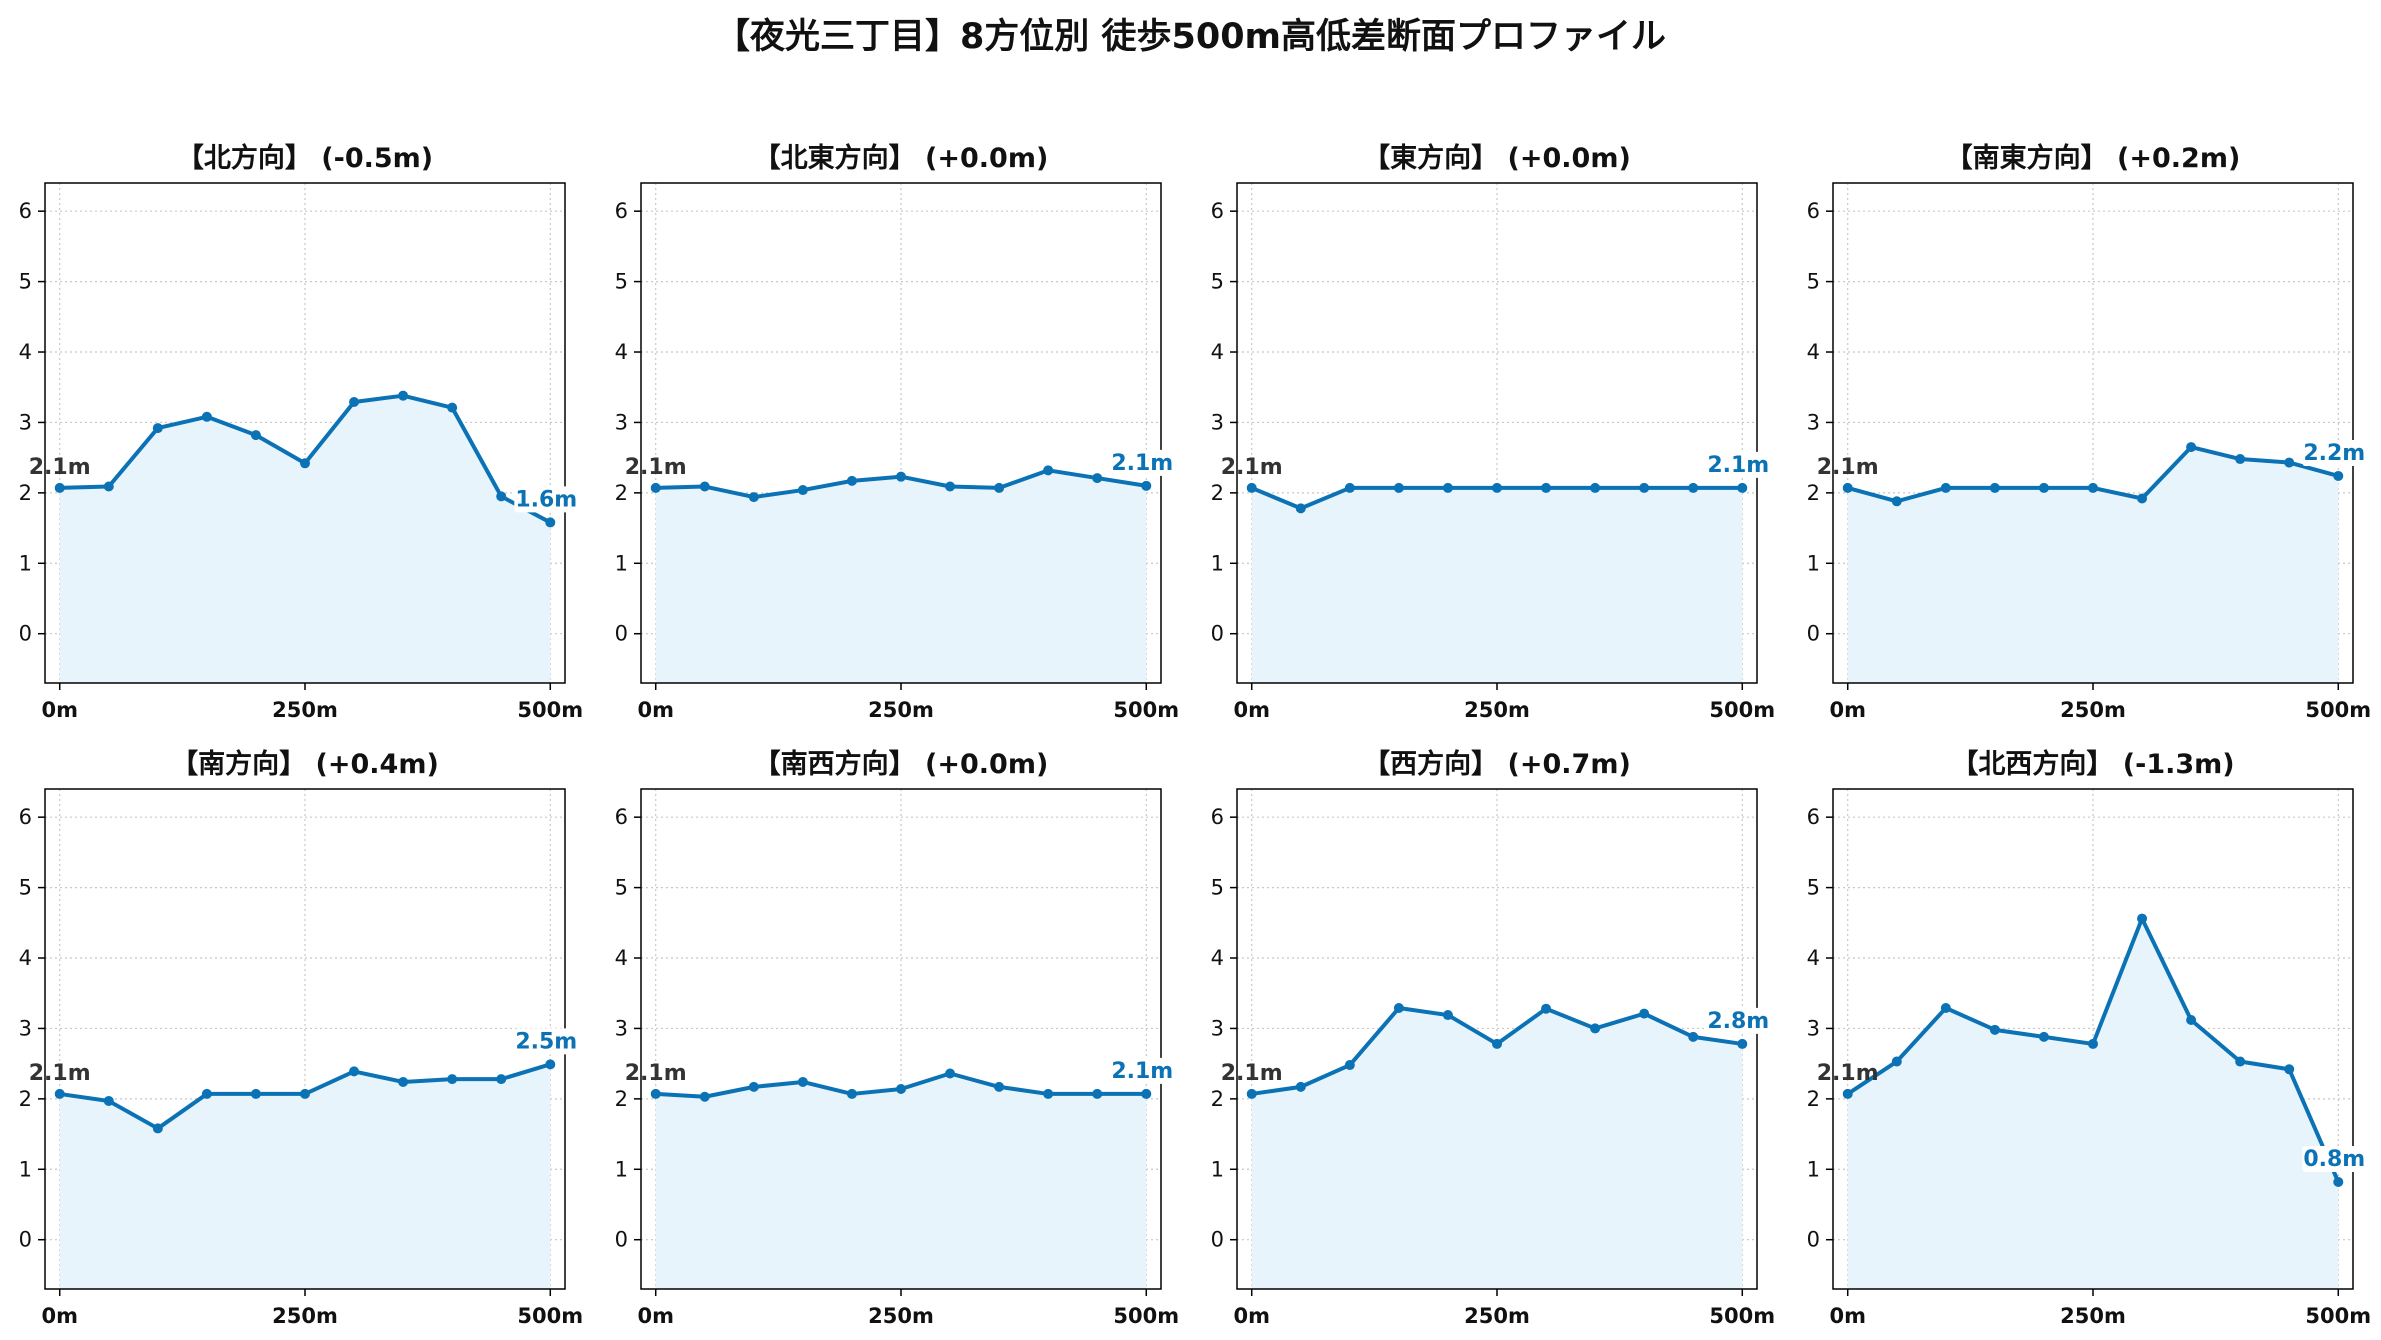 This screenshot has width=2381, height=1340. Describe the element at coordinates (2089, 432) in the screenshot. I see `chart-panel-4: 【南東方向】 (+0.2m) 0 1 2 3 4 5 6 0m 250m 500m 2.1m 2.2m` at that location.